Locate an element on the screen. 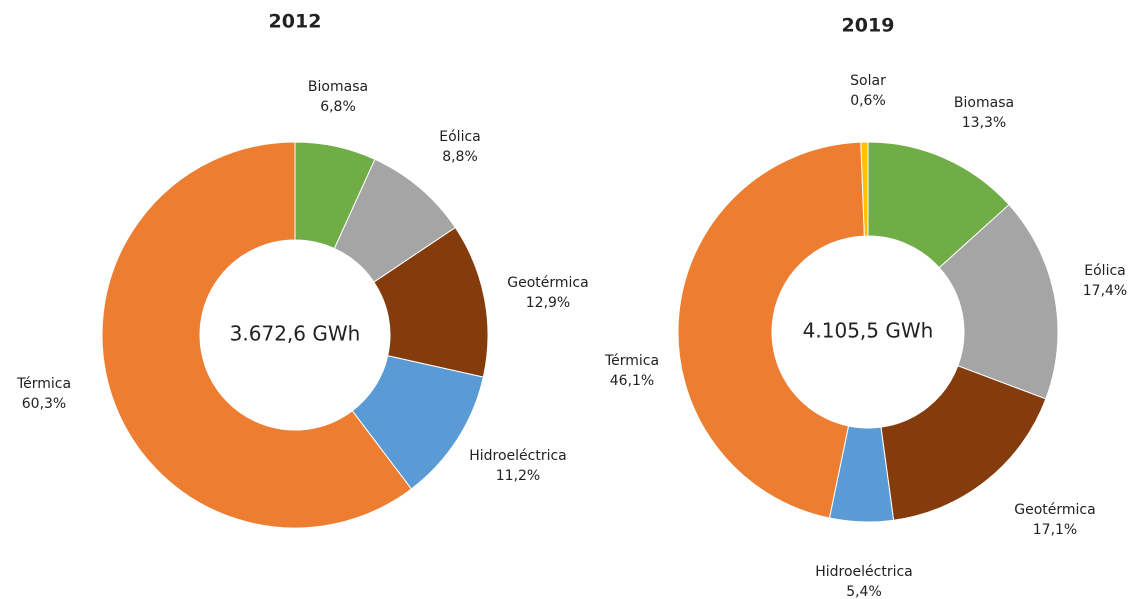 This screenshot has height=599, width=1132. segment-value-label: 8,8% is located at coordinates (460, 157).